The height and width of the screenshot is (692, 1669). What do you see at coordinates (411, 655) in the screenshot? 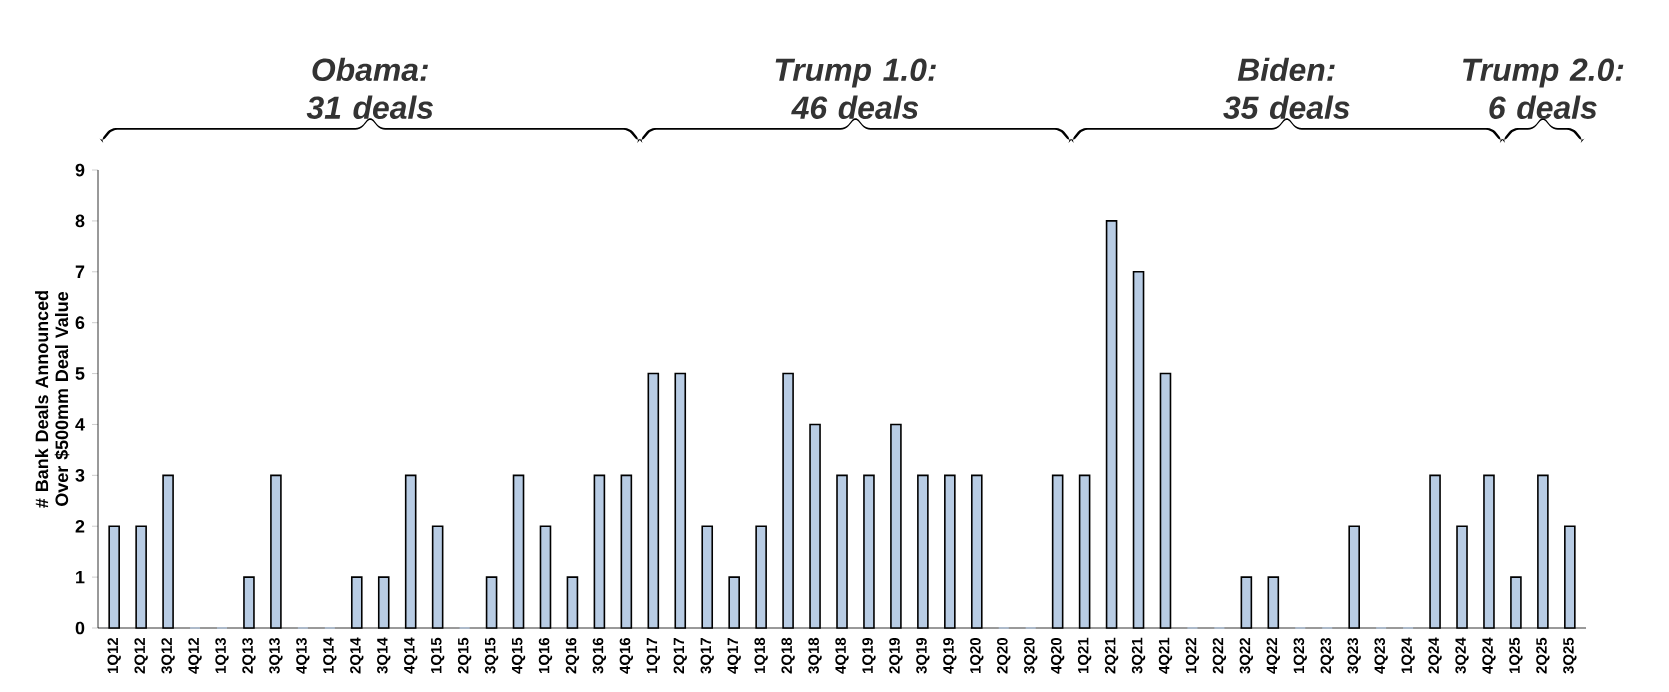
I see `x-tick-label: 4Q14` at bounding box center [411, 655].